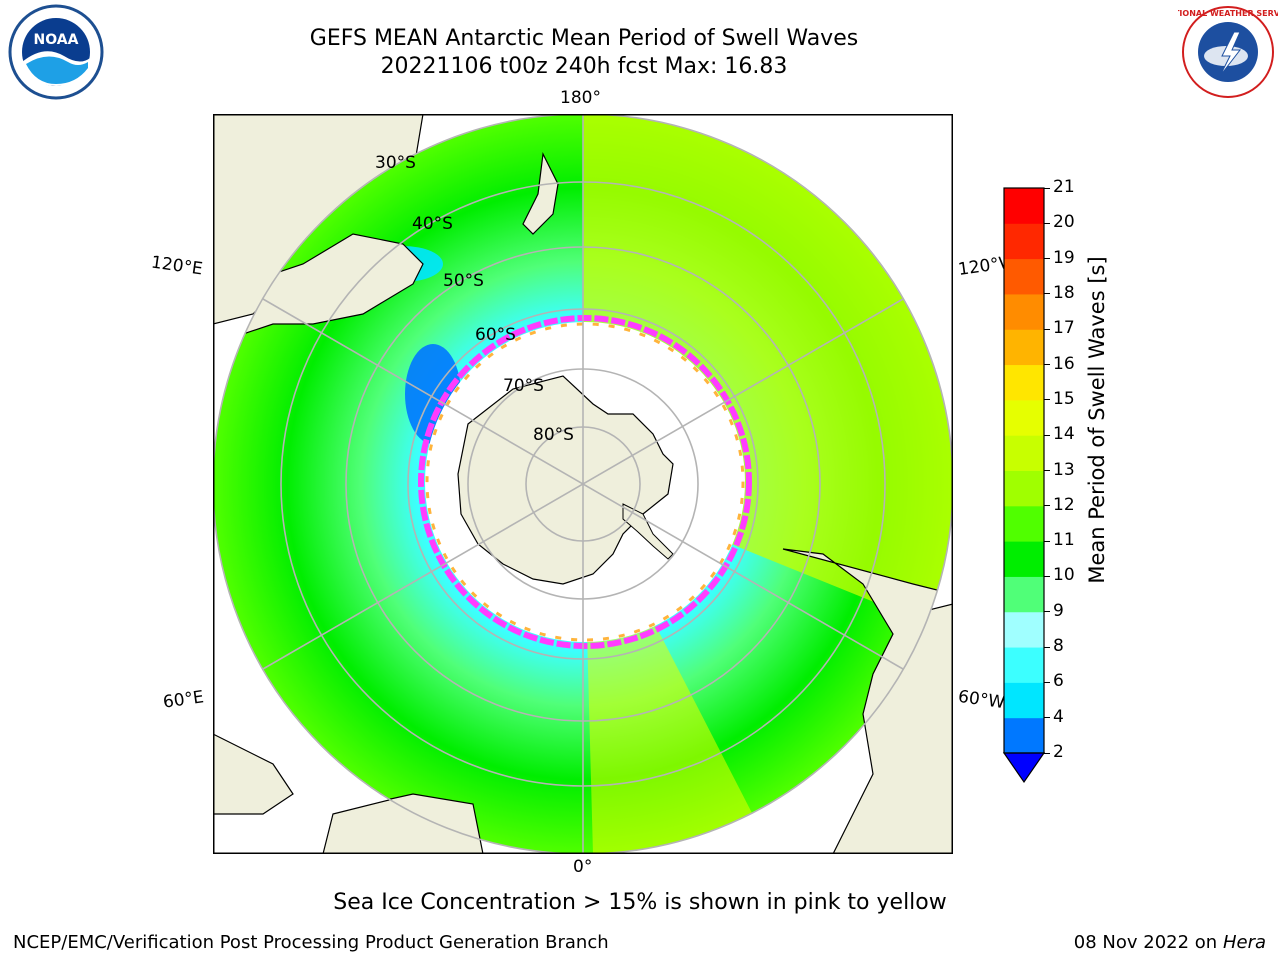  What do you see at coordinates (1228, 13) in the screenshot?
I see `nws-logo-text: NATIONAL WEATHER SERVICE` at bounding box center [1228, 13].